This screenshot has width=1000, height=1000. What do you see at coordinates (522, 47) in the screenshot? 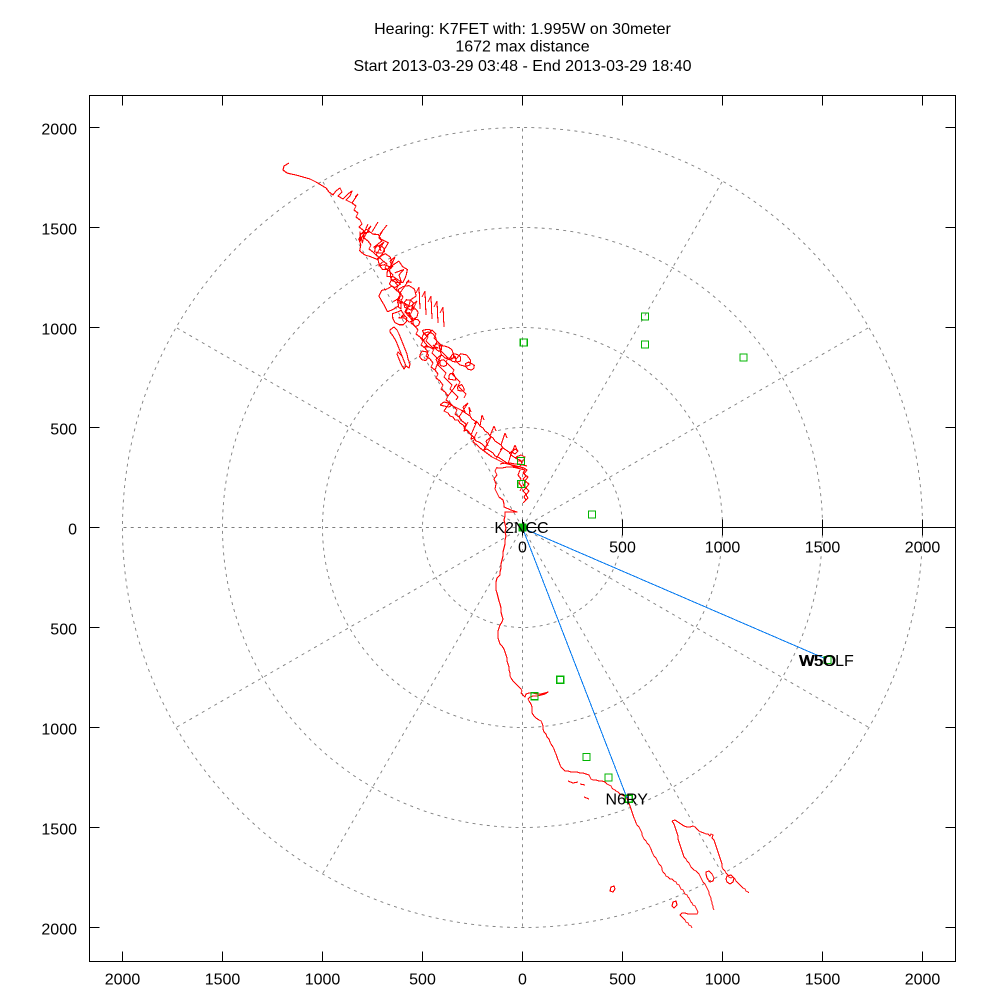
I see `svg-text: 1672 max distance` at bounding box center [522, 47].